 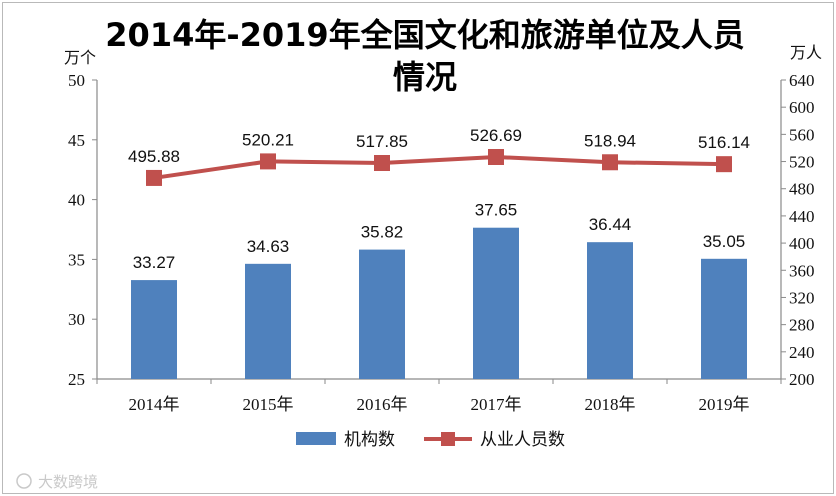 I want to click on right-y-tick-label: 440, so click(x=802, y=216).